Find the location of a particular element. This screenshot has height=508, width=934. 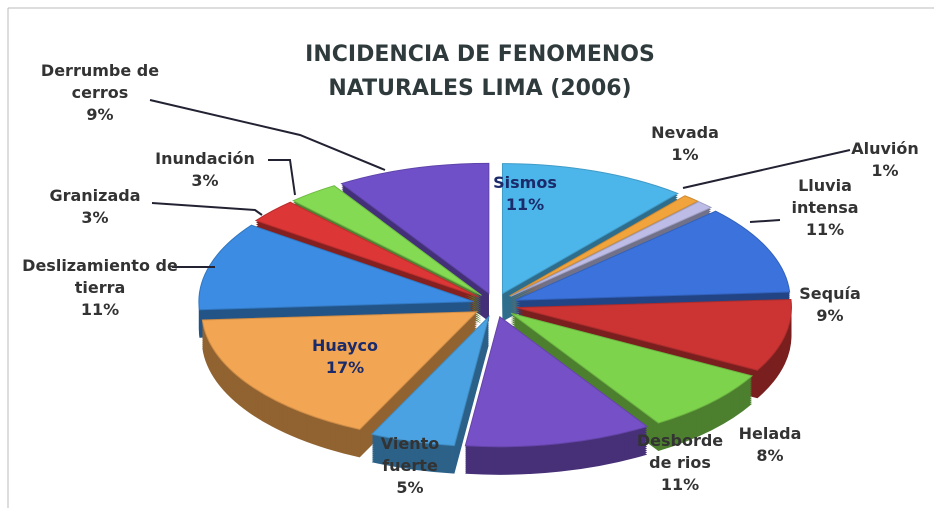

slice-label: Granizada 3% is located at coordinates (95, 207).